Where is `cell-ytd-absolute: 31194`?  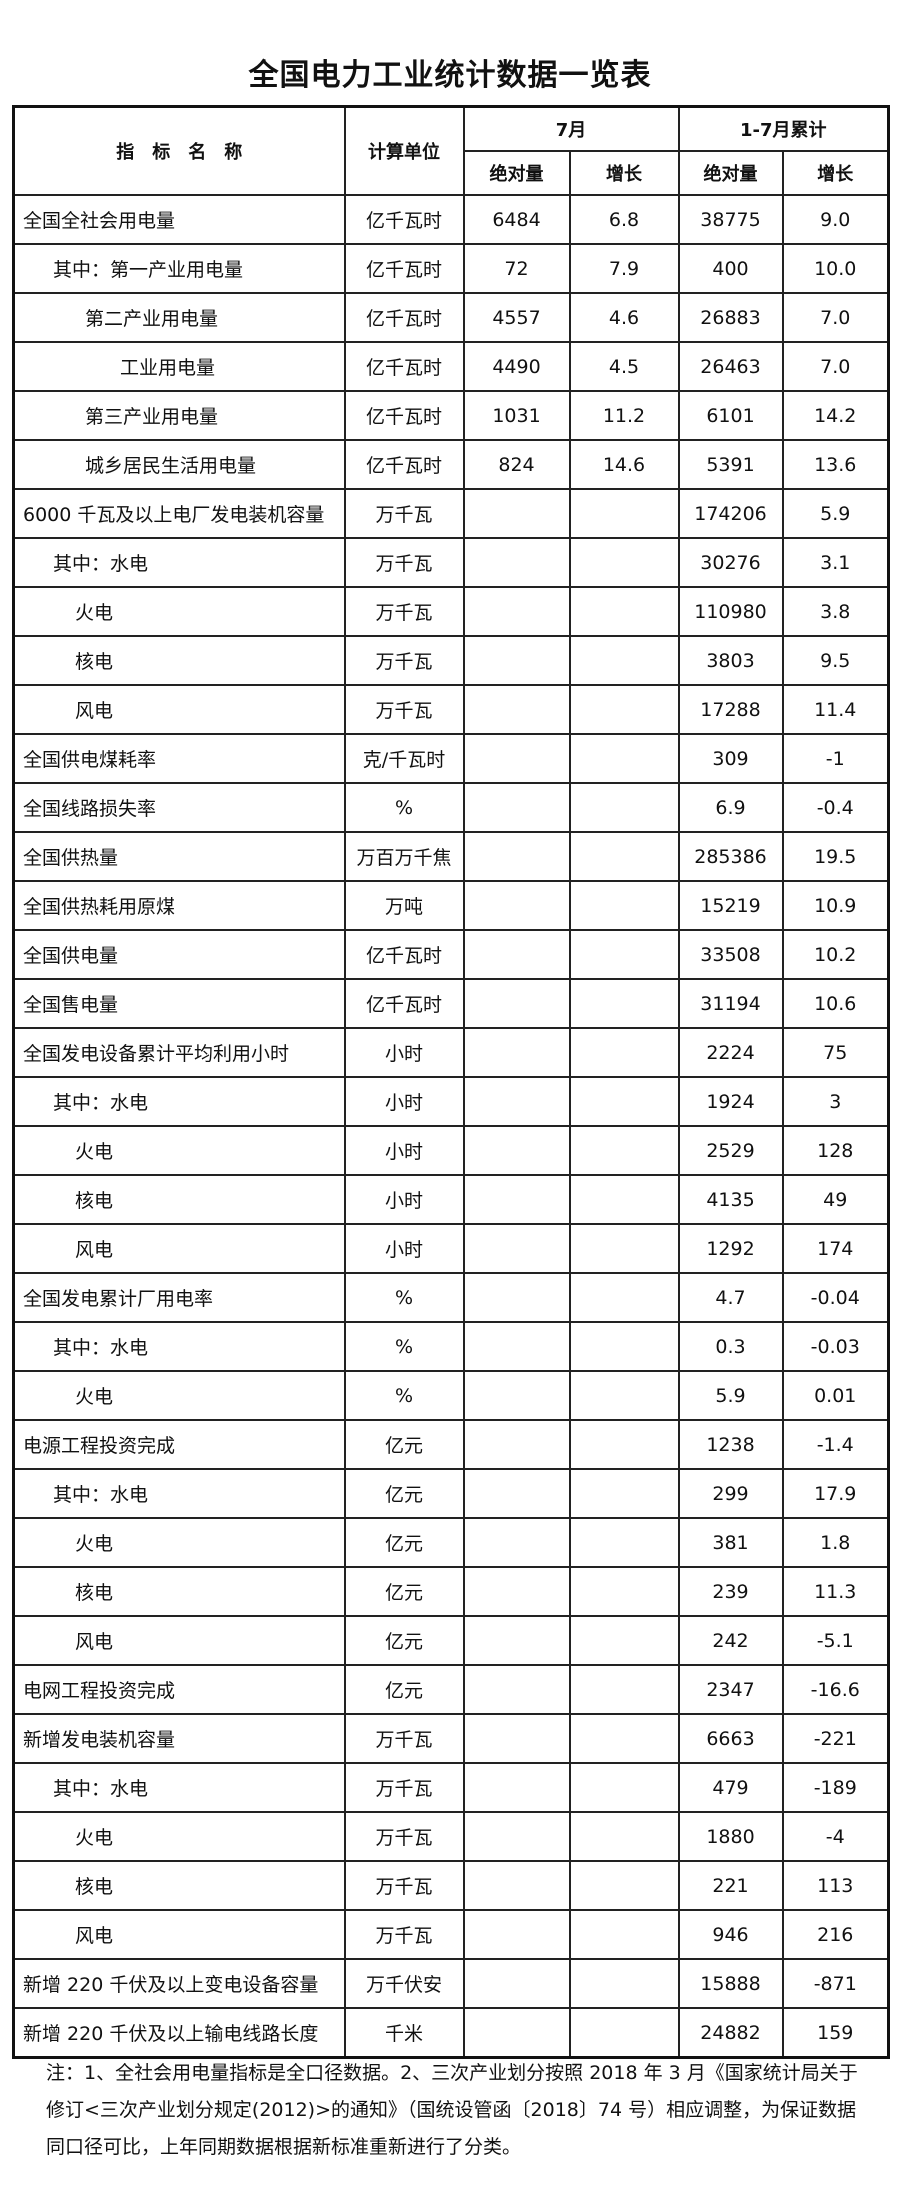 cell-ytd-absolute: 31194 is located at coordinates (730, 1003).